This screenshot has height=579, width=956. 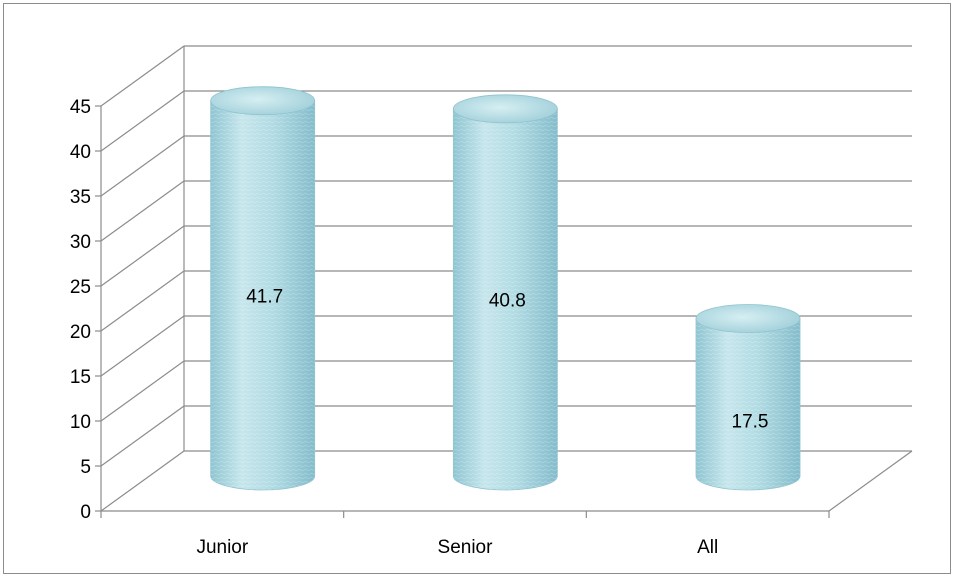 What do you see at coordinates (466, 547) in the screenshot?
I see `x-tick-label: Senior` at bounding box center [466, 547].